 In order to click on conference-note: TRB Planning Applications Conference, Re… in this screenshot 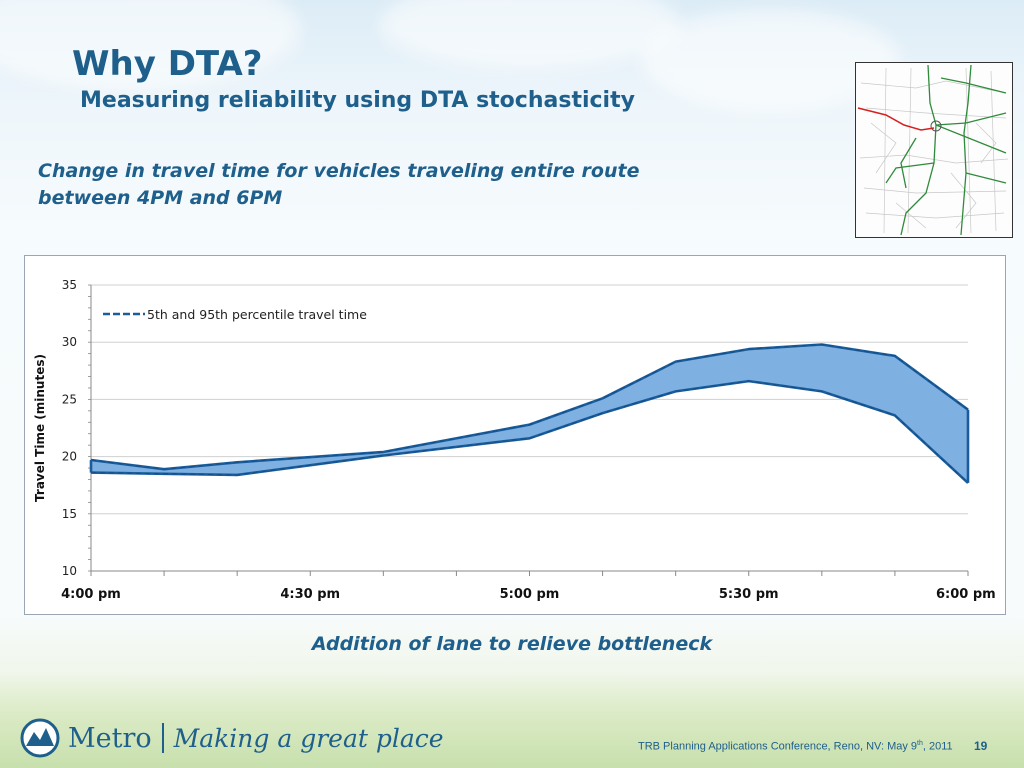, I will do `click(795, 746)`.